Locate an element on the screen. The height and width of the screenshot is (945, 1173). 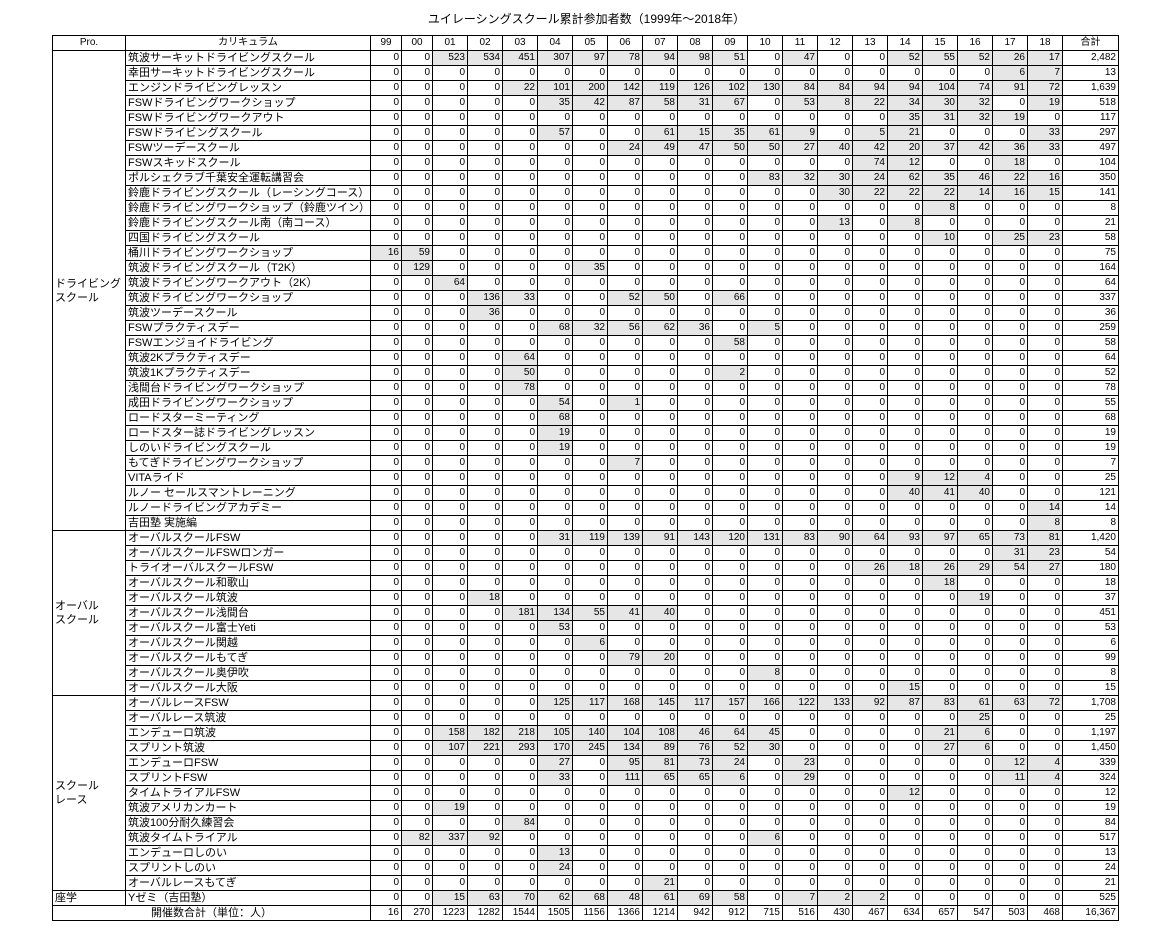
header-year-03: 03 is located at coordinates (520, 43).